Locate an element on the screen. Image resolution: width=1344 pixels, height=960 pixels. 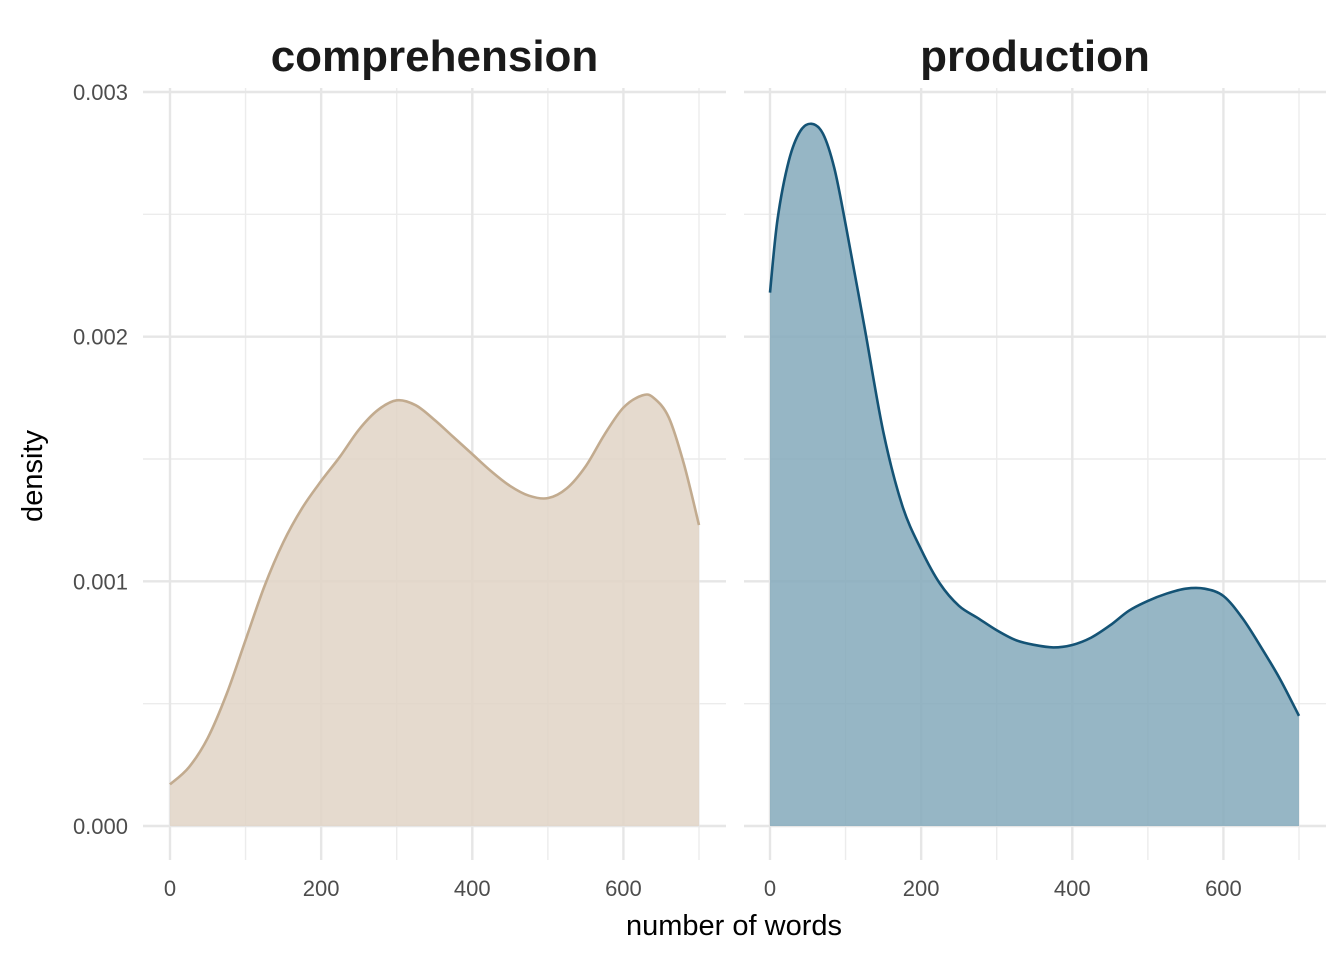
x-axis-title: number of words is located at coordinates (734, 926).